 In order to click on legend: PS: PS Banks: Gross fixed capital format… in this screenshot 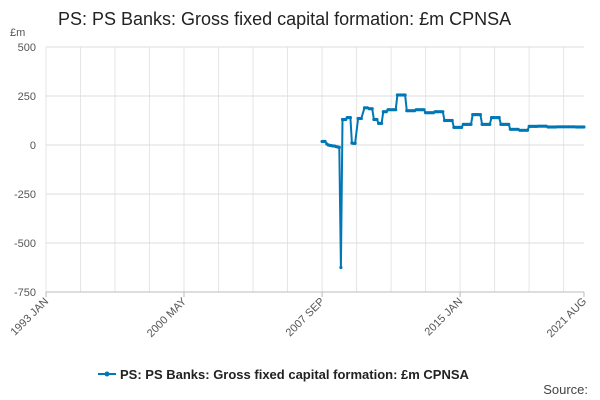, I will do `click(284, 374)`.